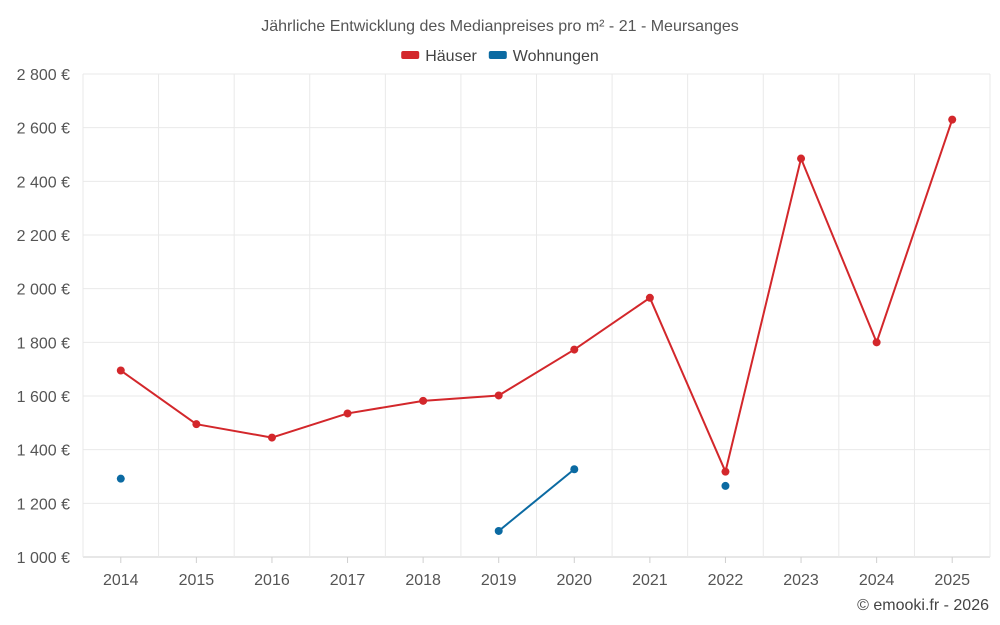 The height and width of the screenshot is (625, 1000). Describe the element at coordinates (43, 343) in the screenshot. I see `y-tick-label: 1 800 €` at that location.